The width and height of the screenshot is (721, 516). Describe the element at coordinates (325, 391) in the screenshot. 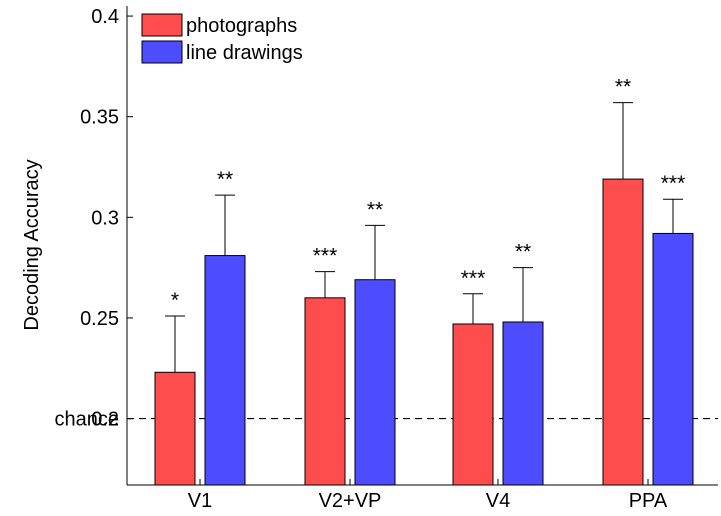

I see `bar-photographs-v2-vp` at that location.